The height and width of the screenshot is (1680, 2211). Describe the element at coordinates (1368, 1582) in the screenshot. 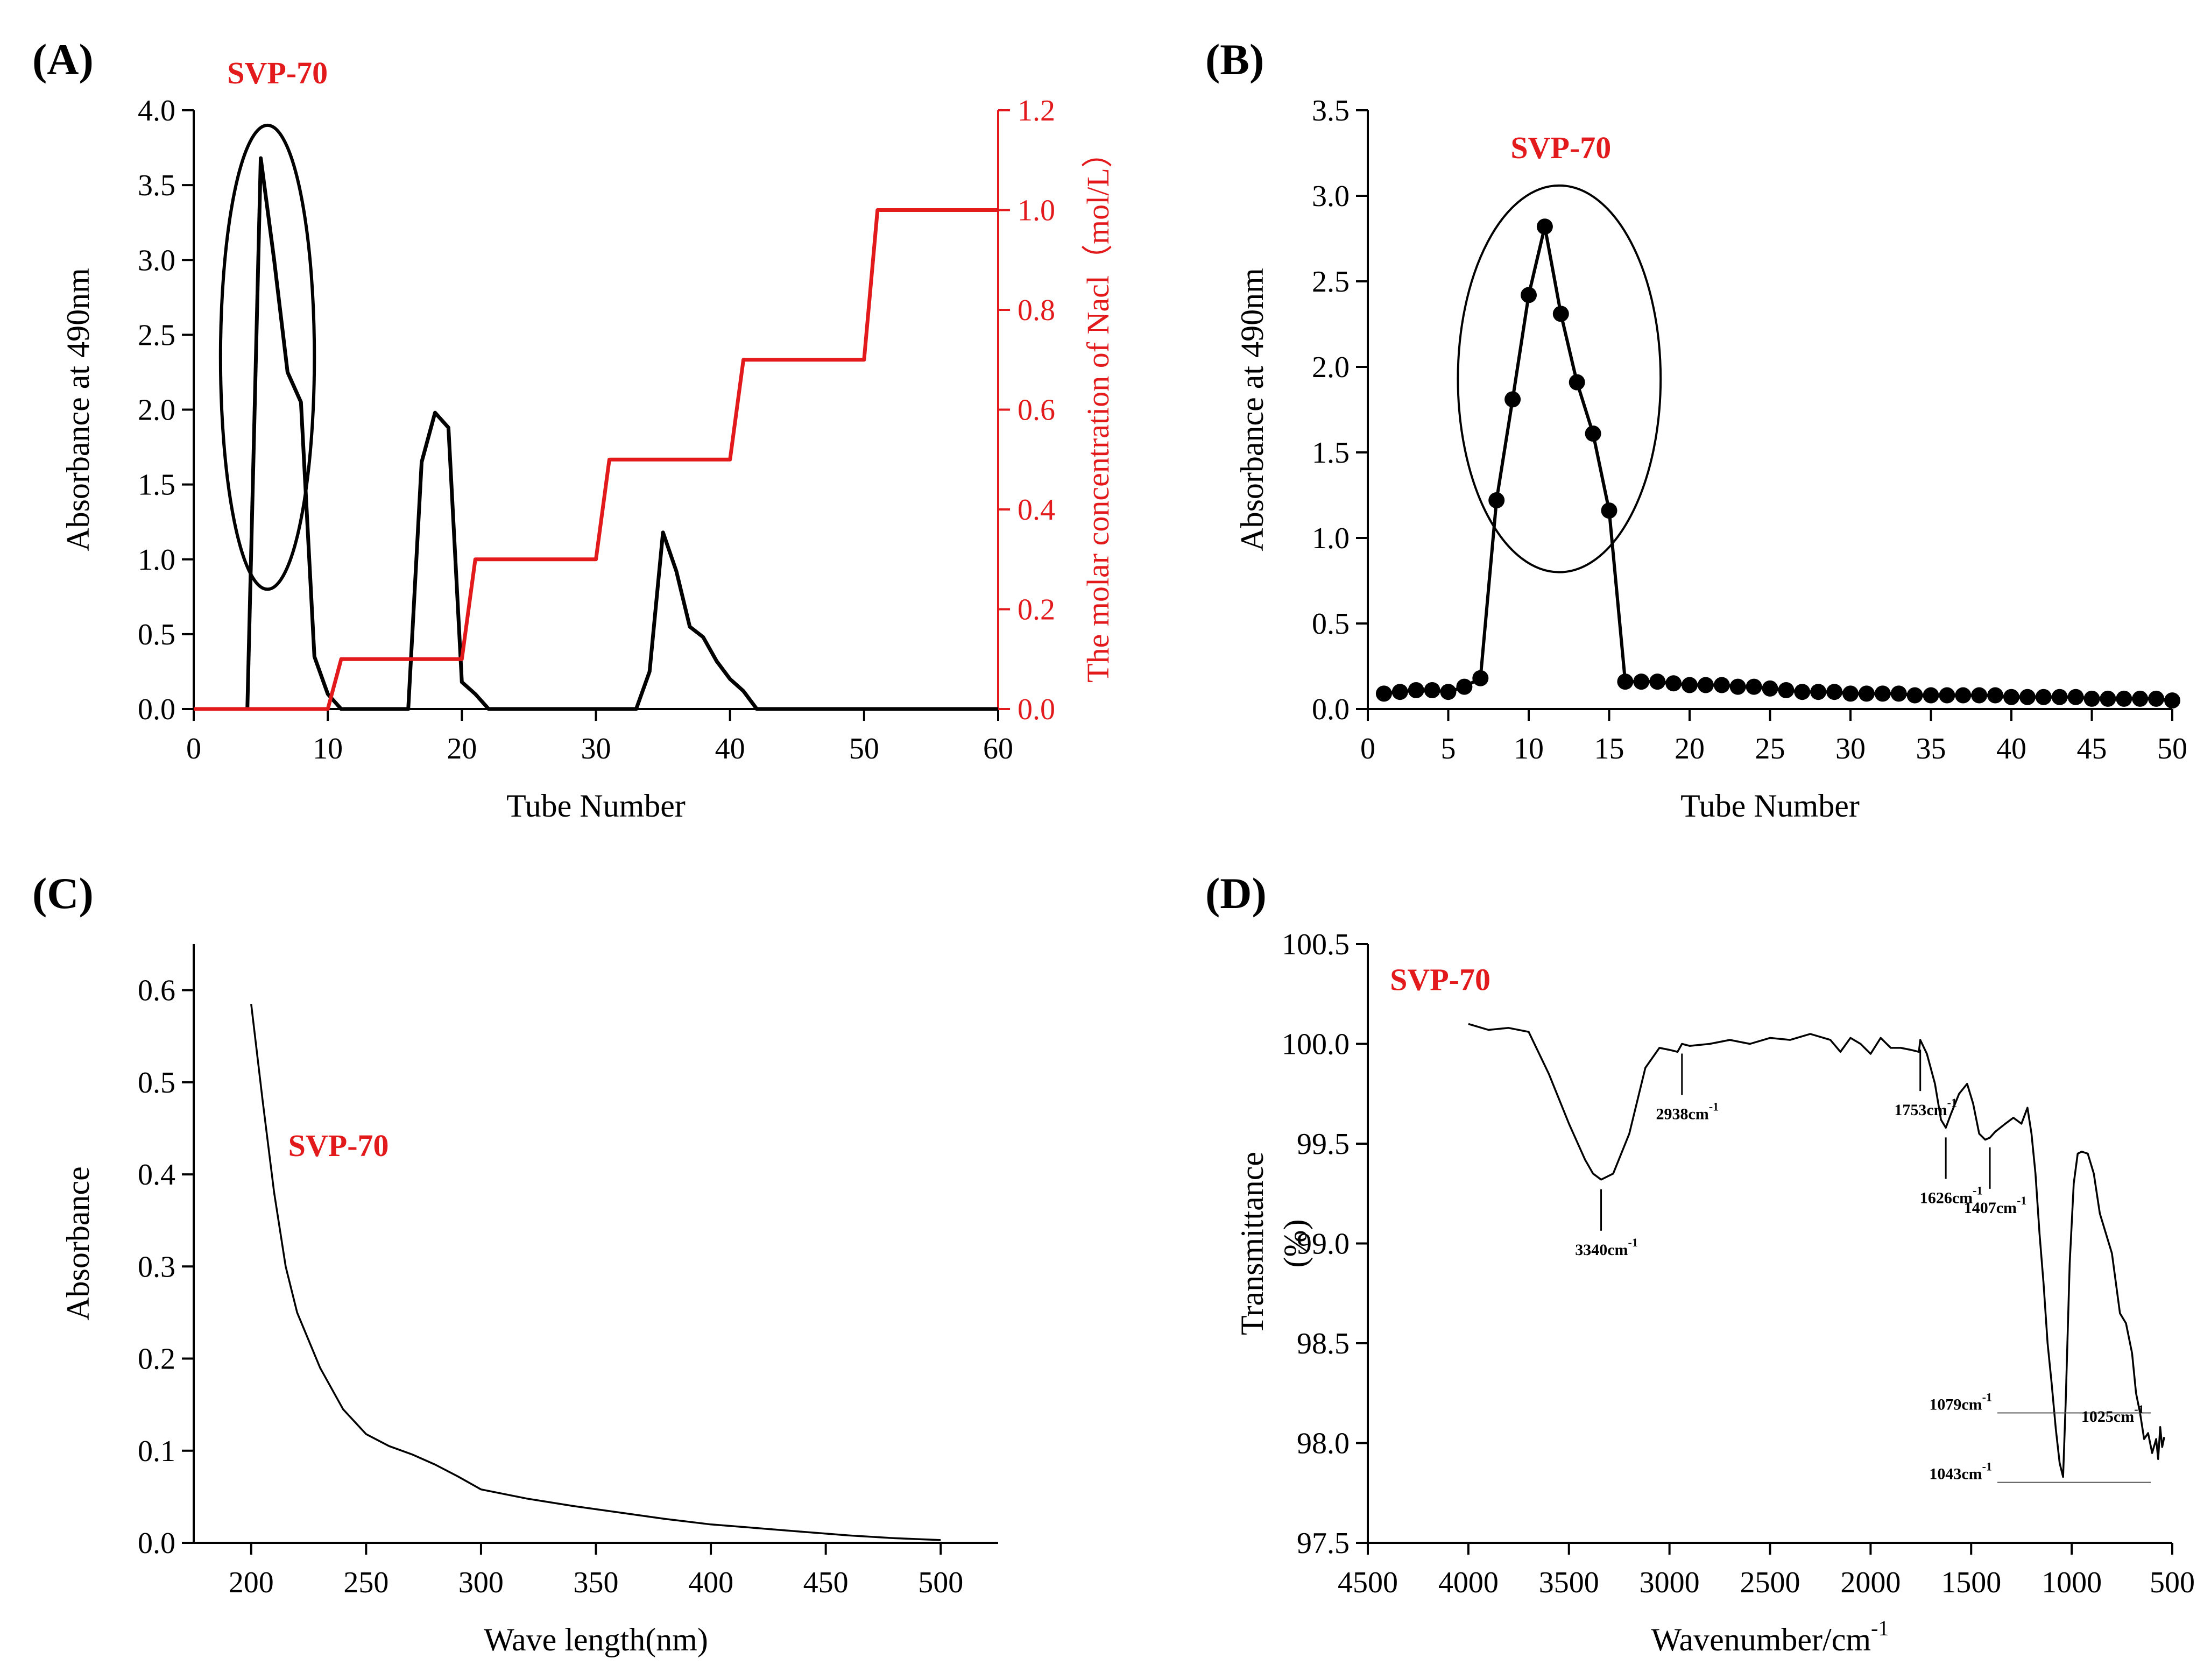

I see `x-tick-label: 4500` at that location.